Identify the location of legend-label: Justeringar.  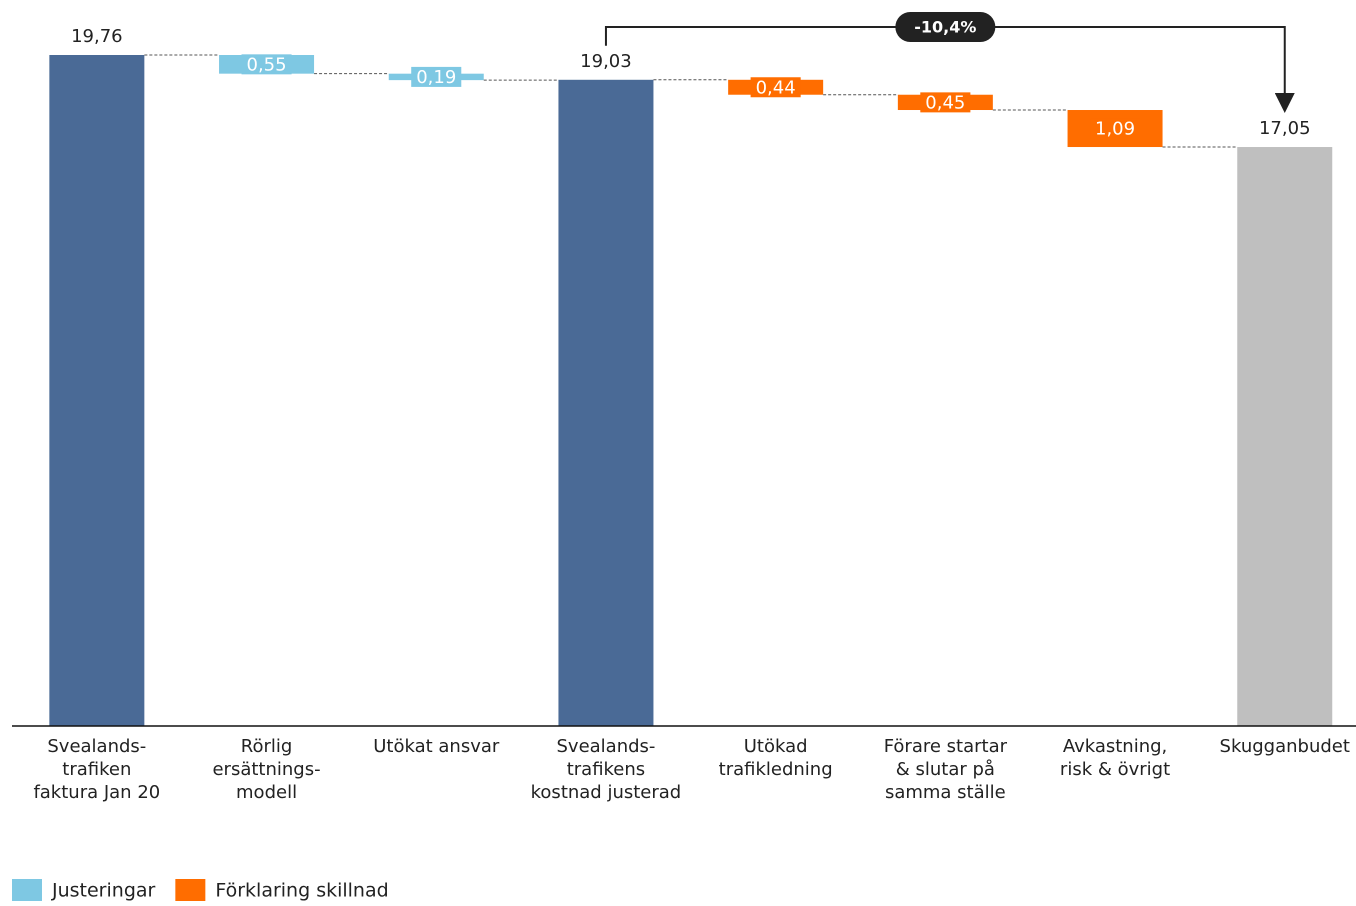
(103, 891).